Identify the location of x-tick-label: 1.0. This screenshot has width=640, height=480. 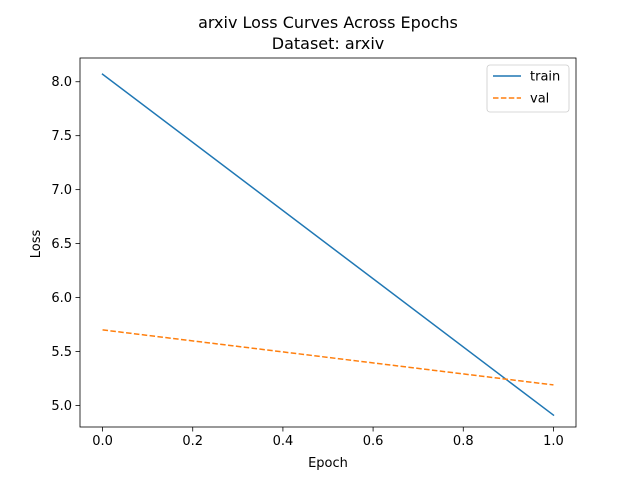
(553, 441).